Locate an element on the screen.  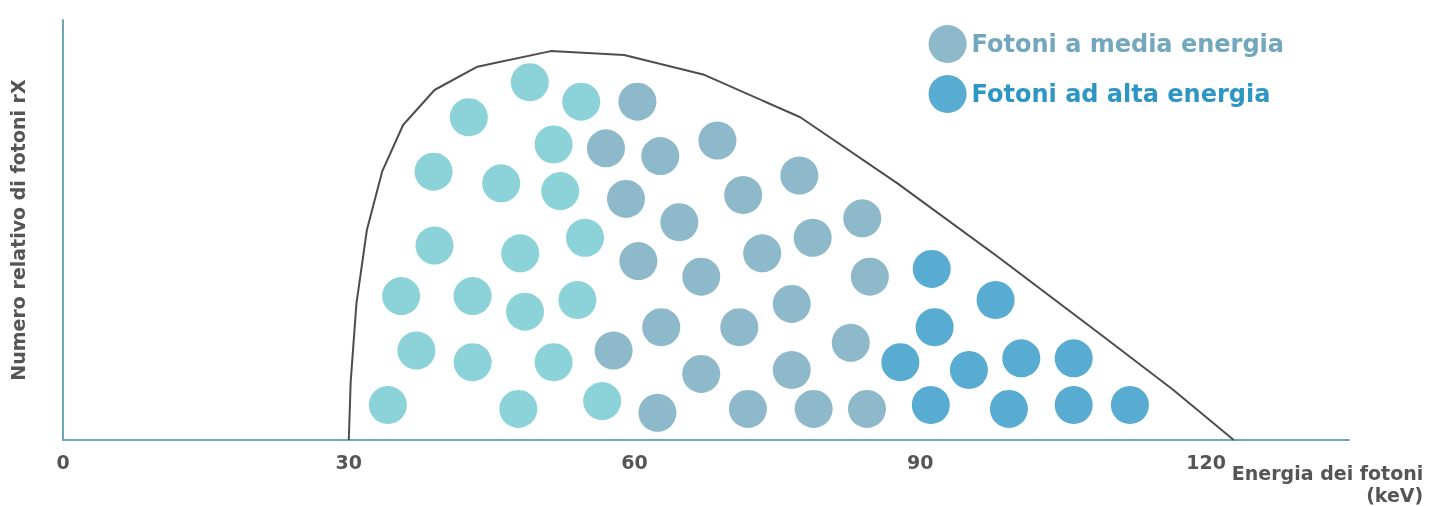
x-tick-label: 60 is located at coordinates (634, 461).